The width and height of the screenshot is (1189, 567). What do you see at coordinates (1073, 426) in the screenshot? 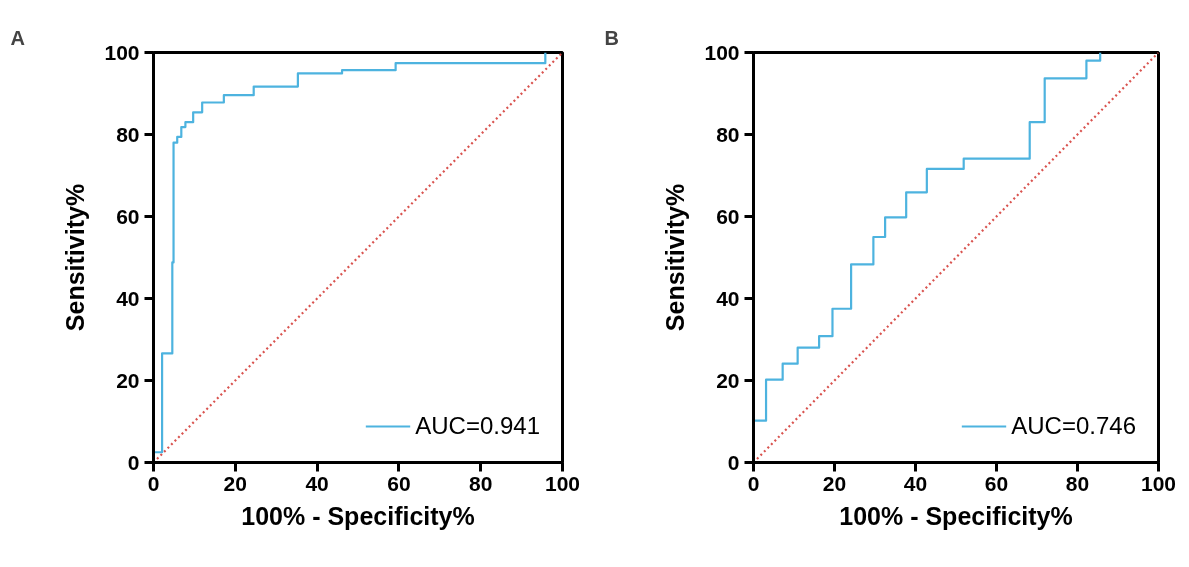
I see `legend-label: AUC=0.746` at bounding box center [1073, 426].